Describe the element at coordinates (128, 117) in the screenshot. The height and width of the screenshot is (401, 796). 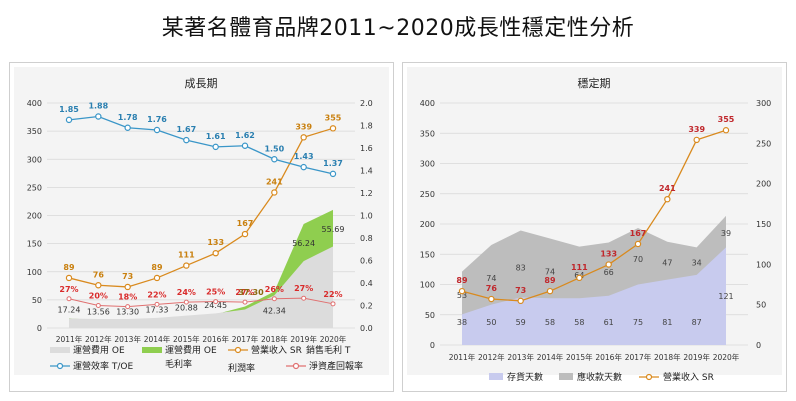
I see `efficiency-label: 1.78` at that location.